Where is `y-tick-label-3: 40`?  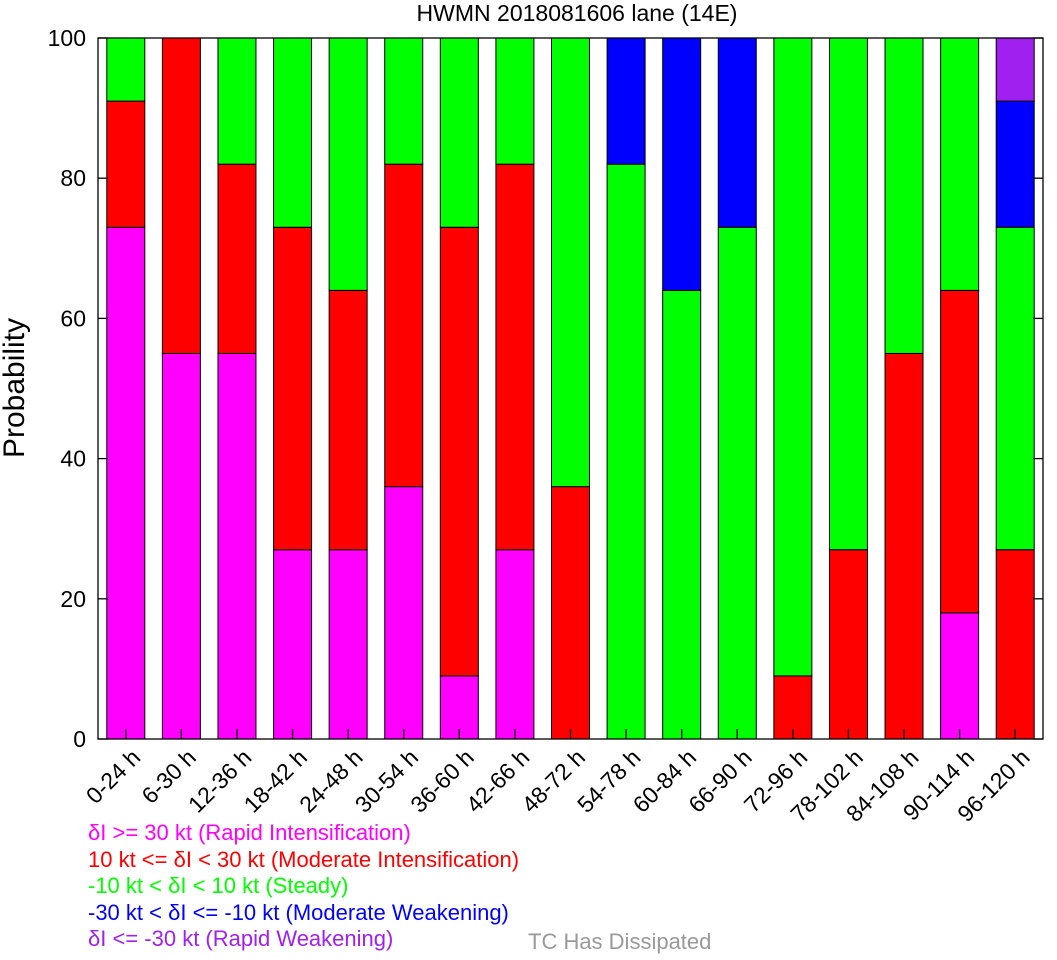 y-tick-label-3: 40 is located at coordinates (73, 459).